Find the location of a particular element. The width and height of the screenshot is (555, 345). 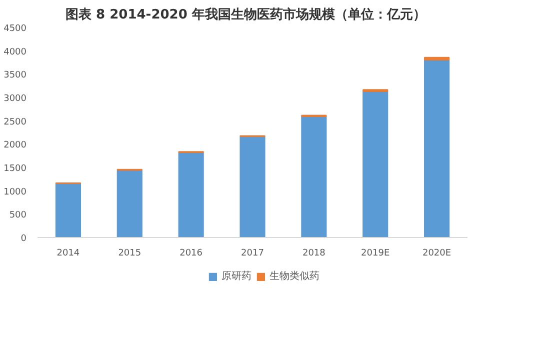

y-tick-label: 3500 is located at coordinates (15, 75).